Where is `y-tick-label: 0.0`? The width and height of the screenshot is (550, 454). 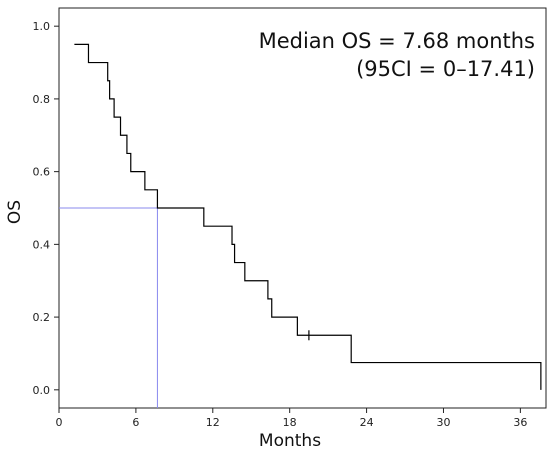
y-tick-label: 0.0 is located at coordinates (42, 390).